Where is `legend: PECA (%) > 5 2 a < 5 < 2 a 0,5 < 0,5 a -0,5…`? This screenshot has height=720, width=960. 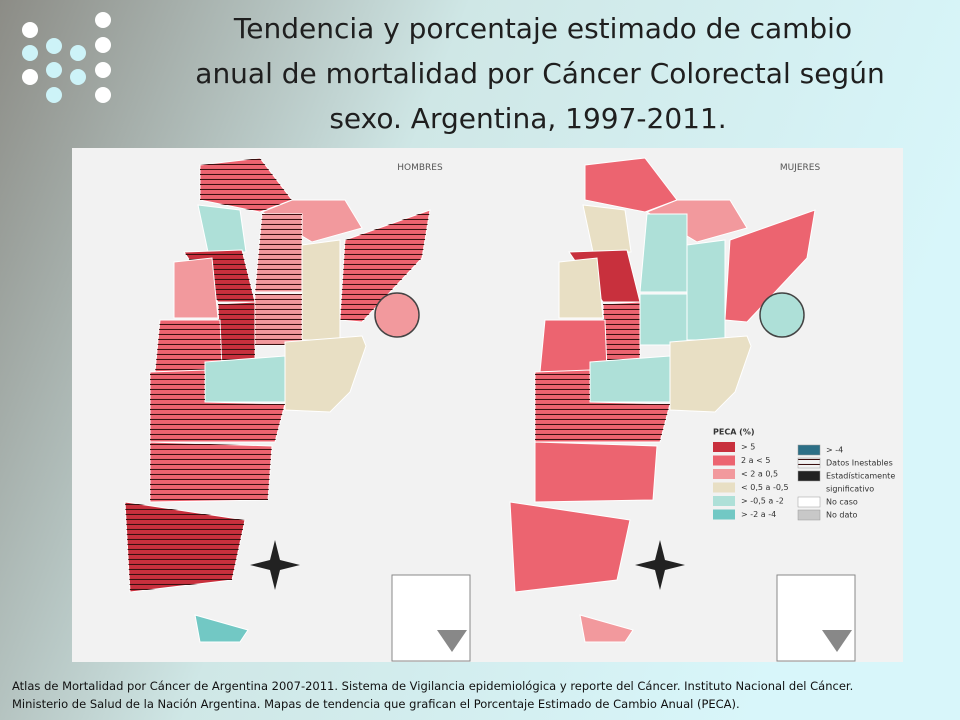
legend: PECA (%) > 5 2 a < 5 < 2 a 0,5 < 0,5 a -0,5… is located at coordinates (804, 474).